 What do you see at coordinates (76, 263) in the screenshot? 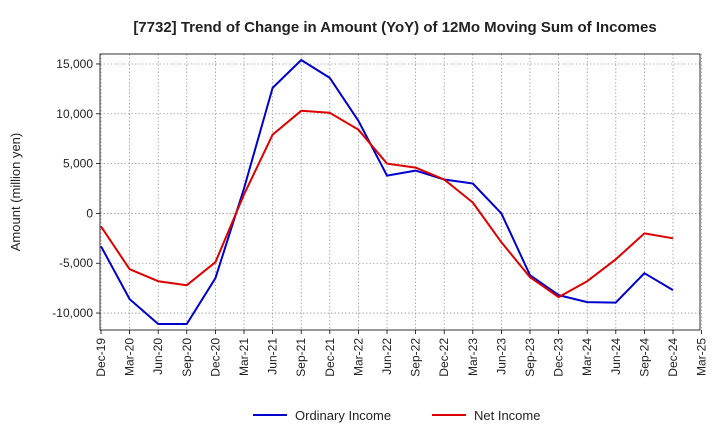
I see `y-tick-label: -5,000` at bounding box center [76, 263].